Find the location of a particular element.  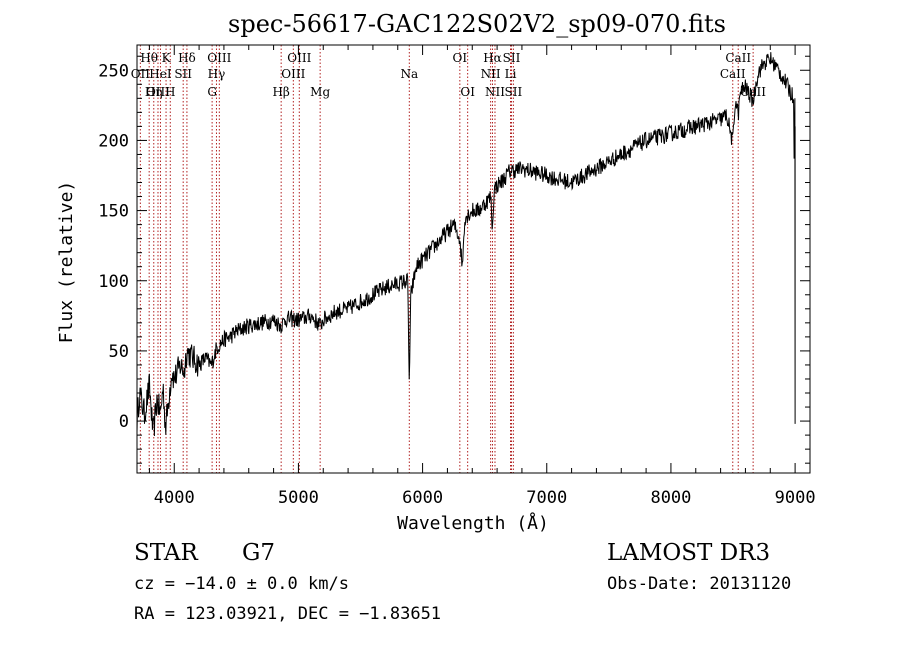

survey-name: LAMOST DR3 is located at coordinates (688, 553).